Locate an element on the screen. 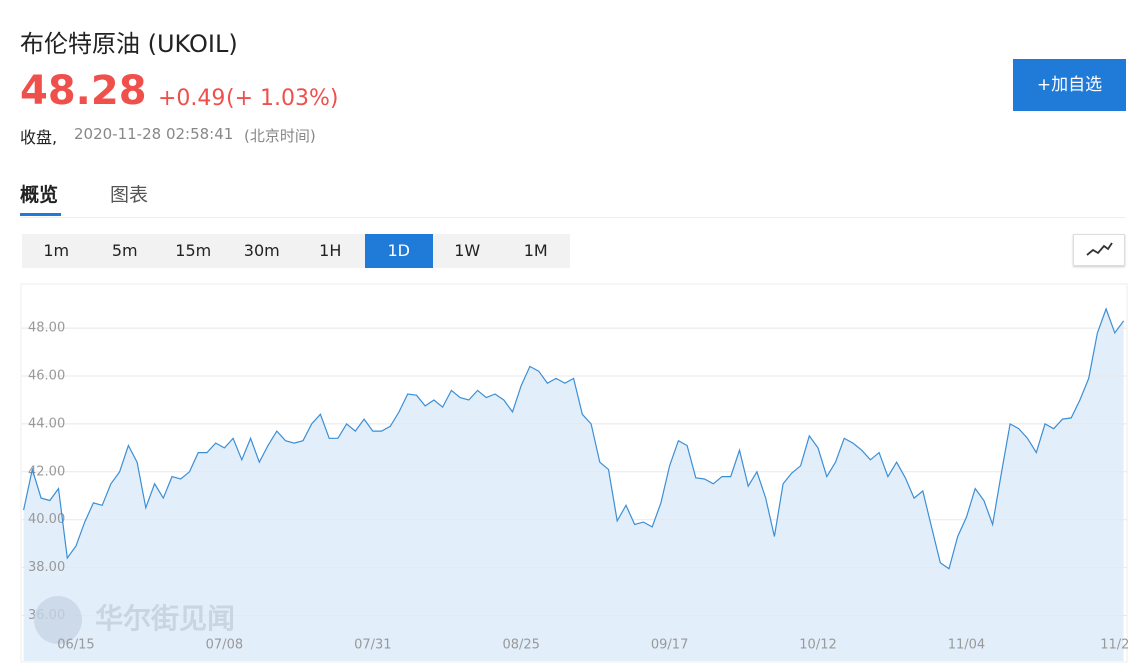 Image resolution: width=1142 pixels, height=672 pixels. chart-type-icon is located at coordinates (1099, 249).